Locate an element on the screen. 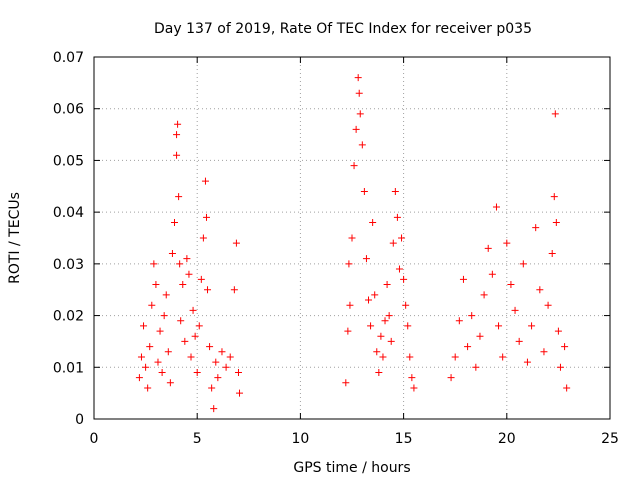 The image size is (640, 480). y-tick-label: 0.03 is located at coordinates (68, 265).